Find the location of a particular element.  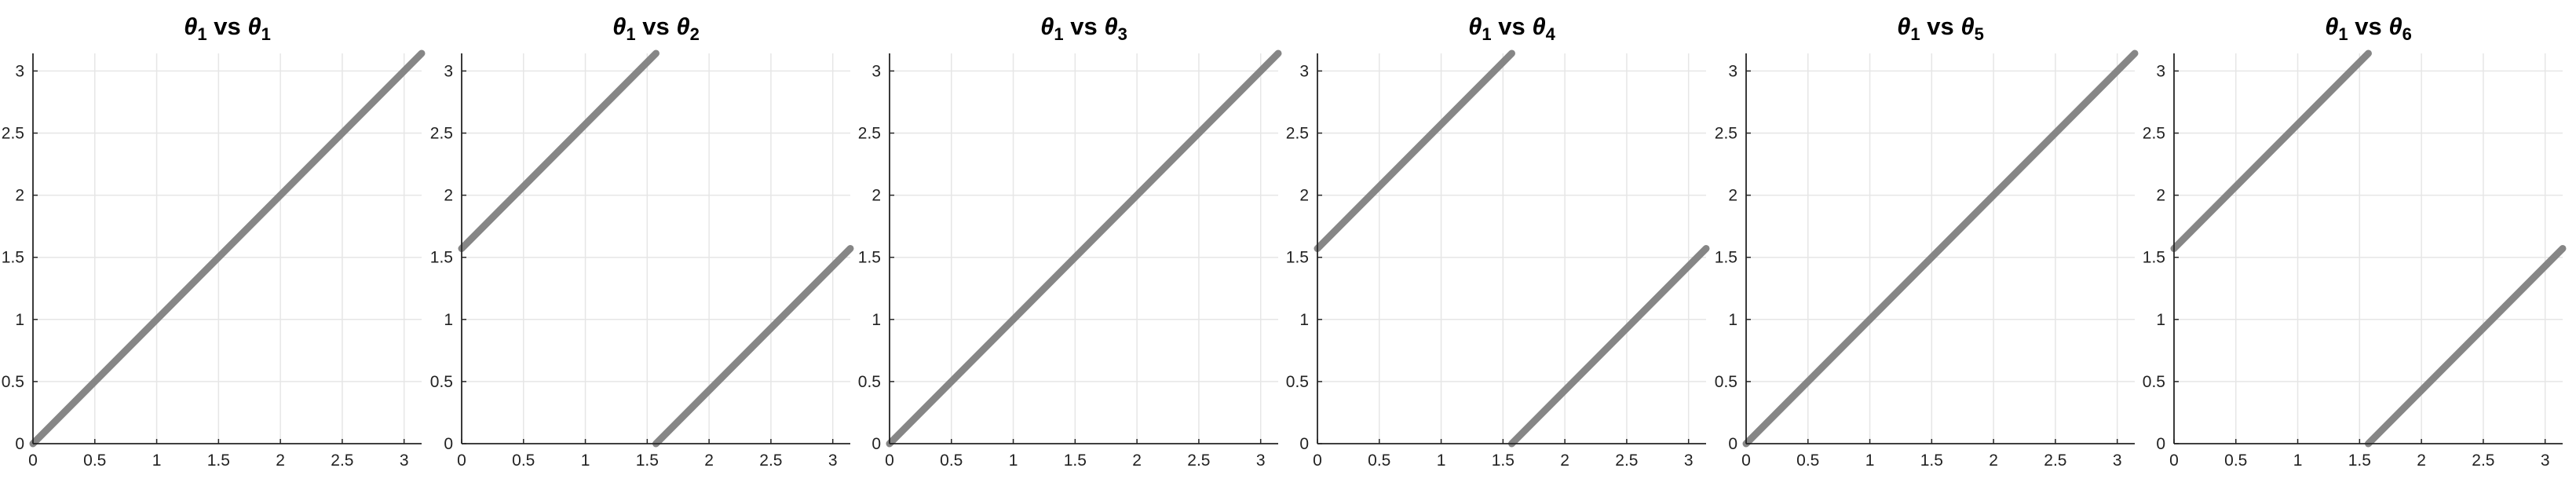

subplot-title: θ1 vs θ6 is located at coordinates (2368, 28).